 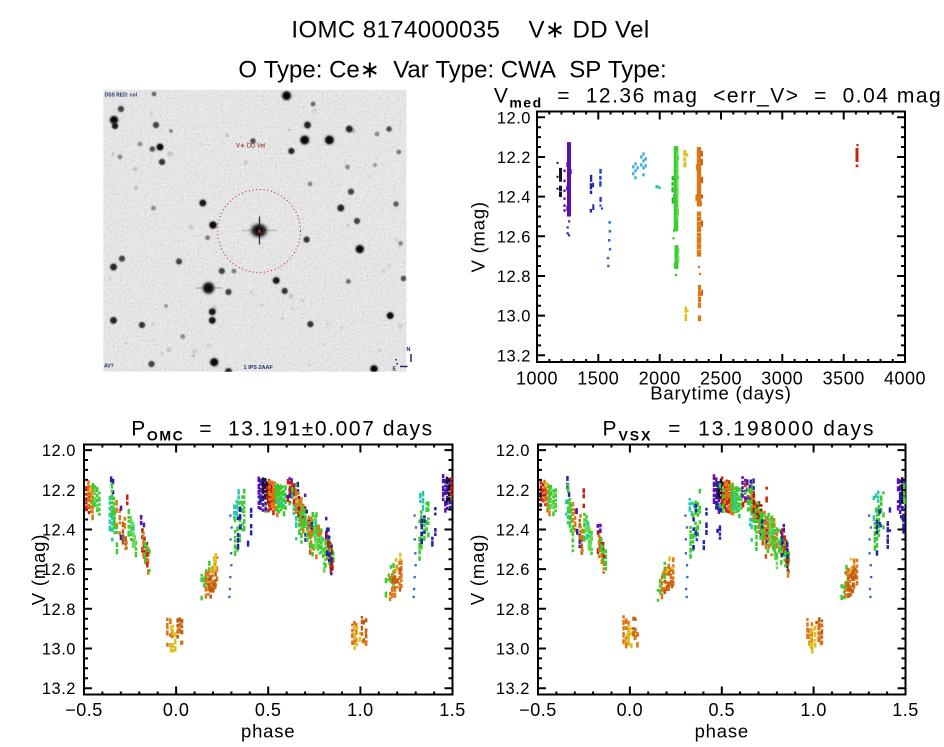 I want to click on svg-text: 1500, so click(x=598, y=379).